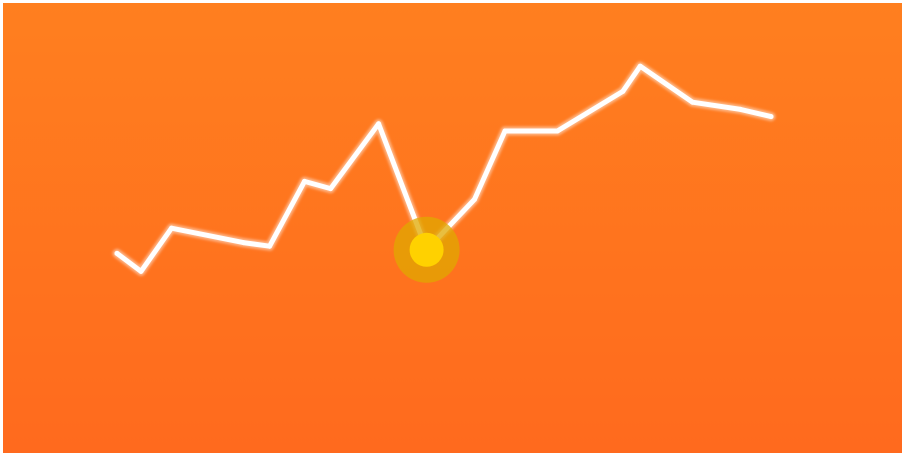 This screenshot has height=456, width=905. I want to click on highlight-point, so click(426, 249).